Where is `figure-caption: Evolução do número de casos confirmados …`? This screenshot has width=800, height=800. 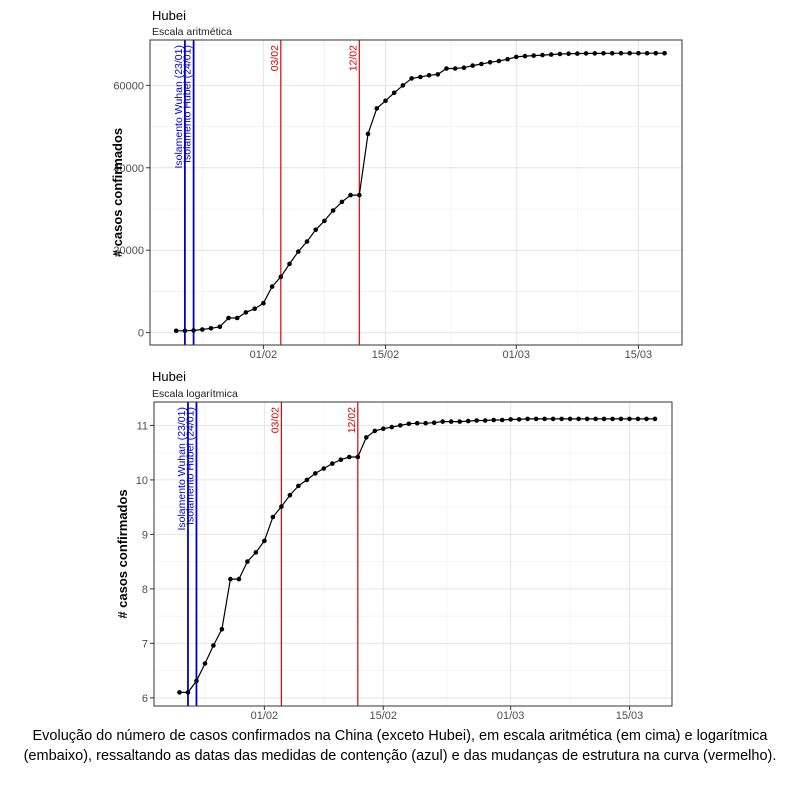 figure-caption: Evolução do número de casos confirmados … is located at coordinates (400, 746).